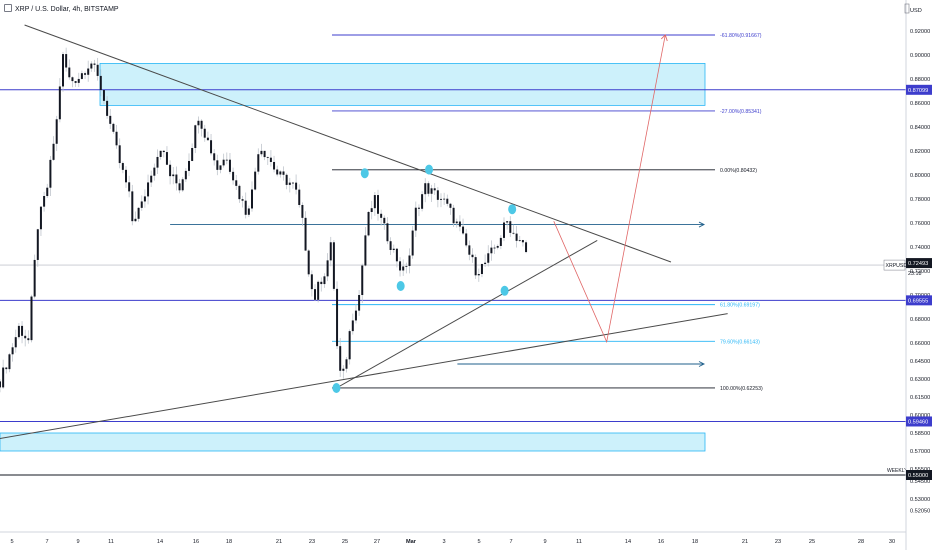  Describe the element at coordinates (8, 8) in the screenshot. I see `gear-icon` at that location.